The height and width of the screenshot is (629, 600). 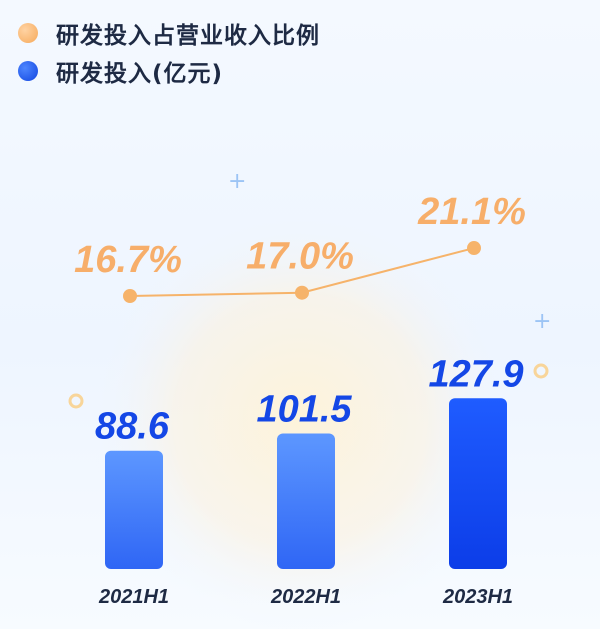 What do you see at coordinates (188, 36) in the screenshot?
I see `legend-ratio-label: 研发投入占营业收入比例` at bounding box center [188, 36].